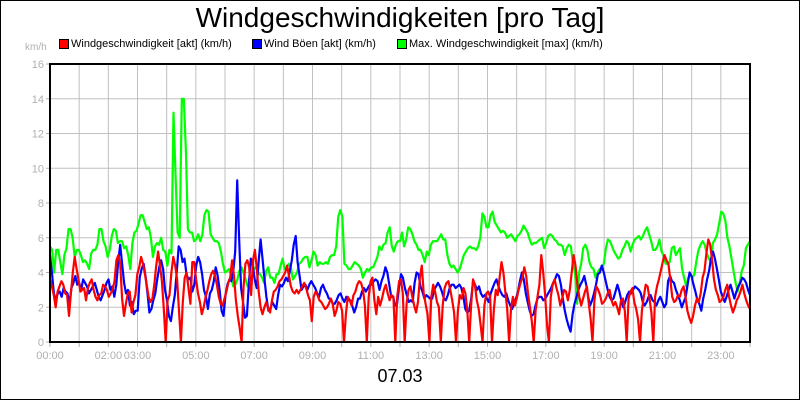  Describe the element at coordinates (506, 44) in the screenshot. I see `legend-label: Max. Windgeschwindigkeit [max] (km/h)` at that location.